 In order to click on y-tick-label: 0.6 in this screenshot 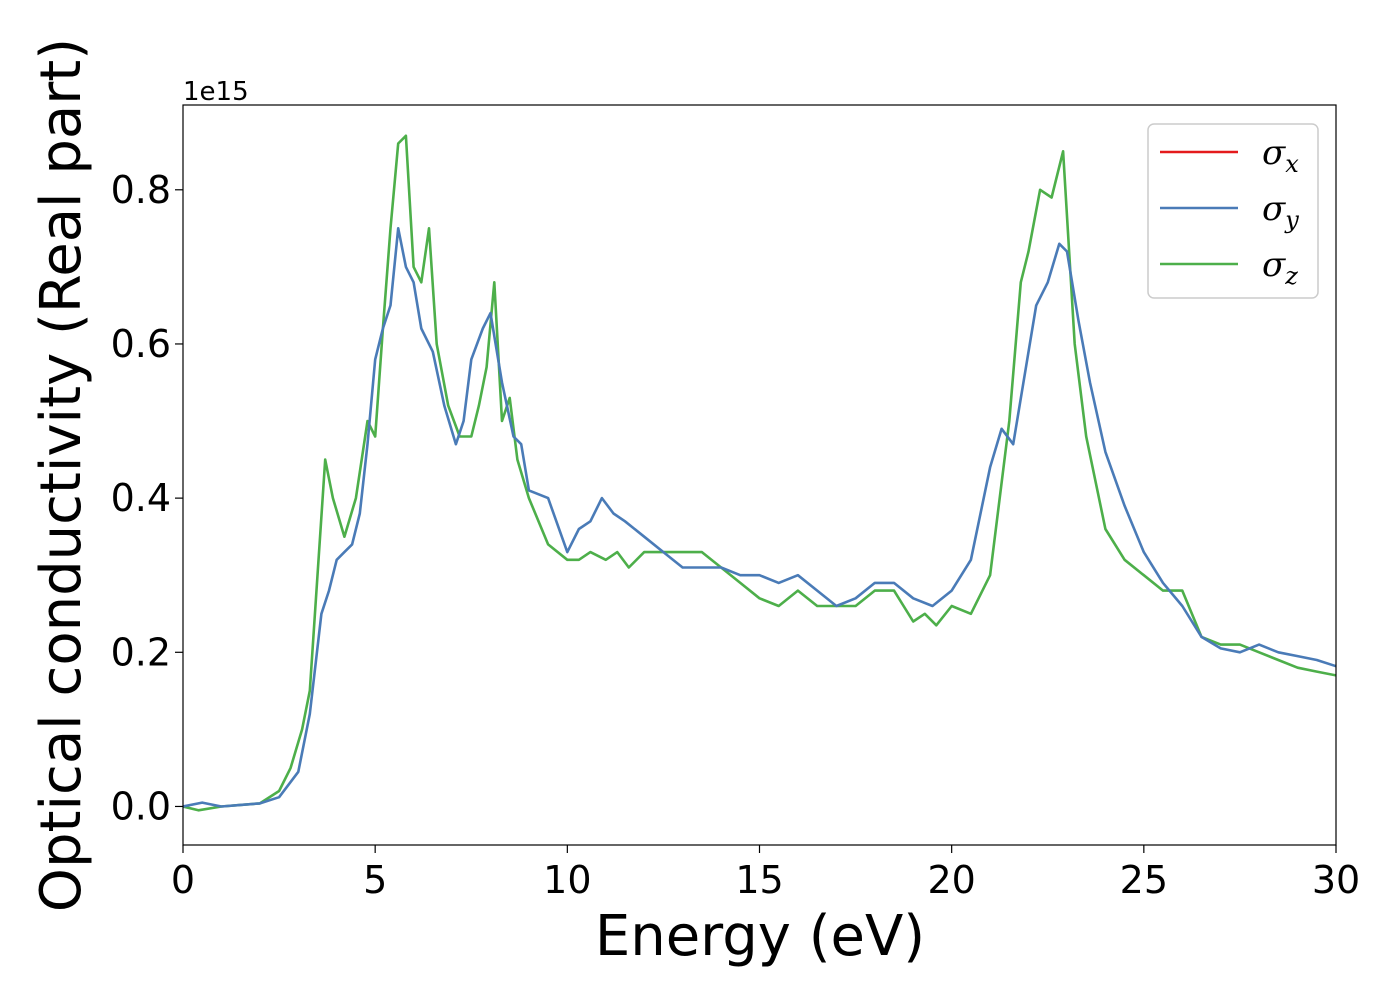, I will do `click(141, 344)`.